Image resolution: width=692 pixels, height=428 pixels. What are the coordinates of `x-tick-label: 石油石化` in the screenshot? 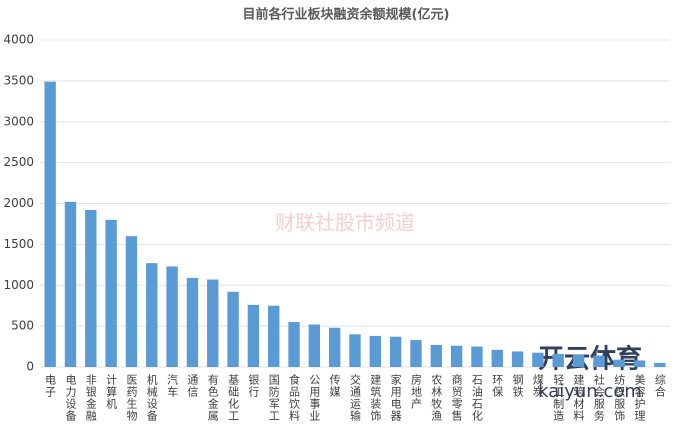 It's located at (476, 398).